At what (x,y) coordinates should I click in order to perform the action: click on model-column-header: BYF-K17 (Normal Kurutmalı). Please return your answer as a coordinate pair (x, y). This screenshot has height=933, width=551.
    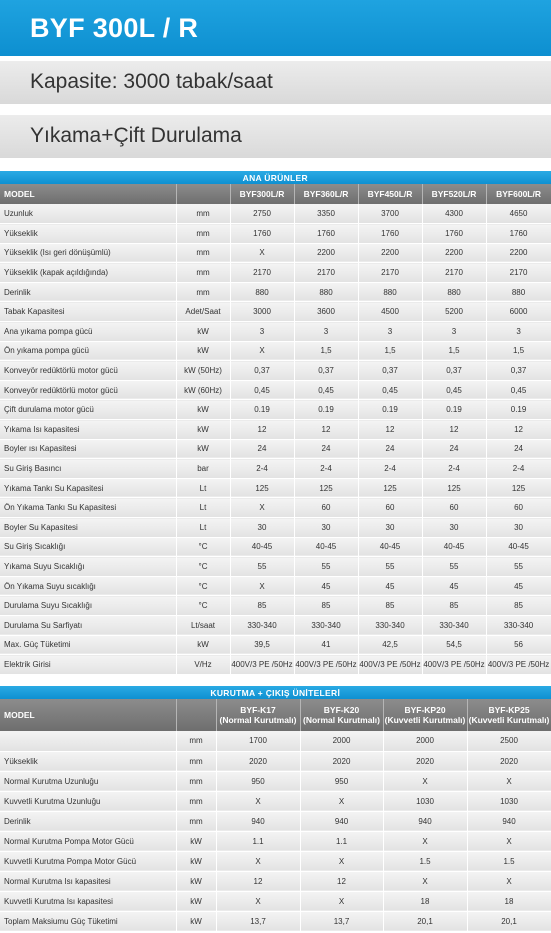
    Looking at the image, I should click on (258, 715).